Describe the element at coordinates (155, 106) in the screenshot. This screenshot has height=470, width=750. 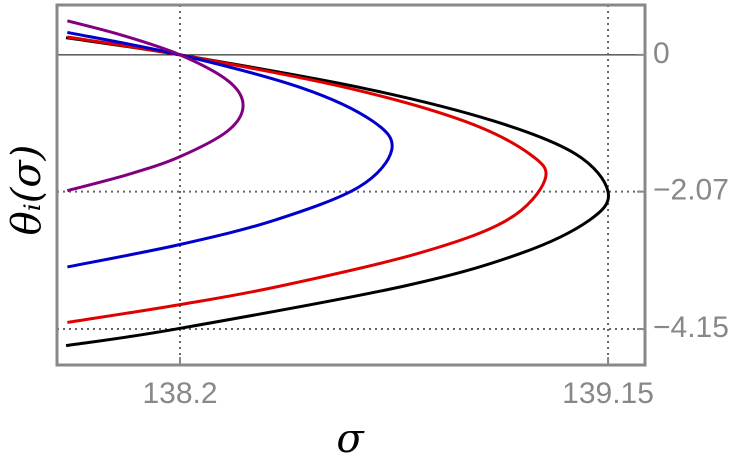
I see `curve` at that location.